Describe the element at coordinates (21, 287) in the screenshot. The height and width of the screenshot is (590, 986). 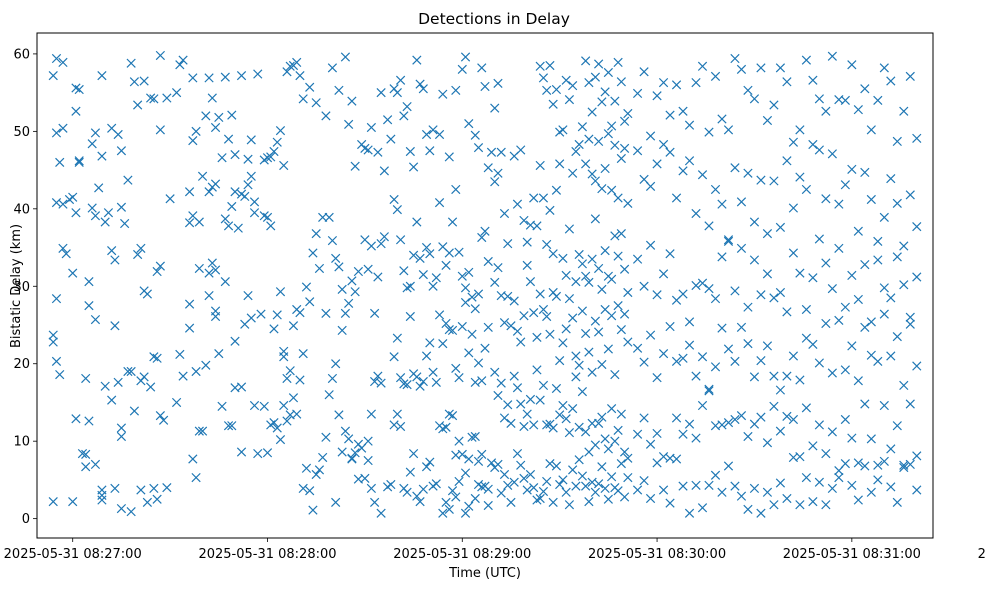
I see `y-tick-label: 30` at that location.